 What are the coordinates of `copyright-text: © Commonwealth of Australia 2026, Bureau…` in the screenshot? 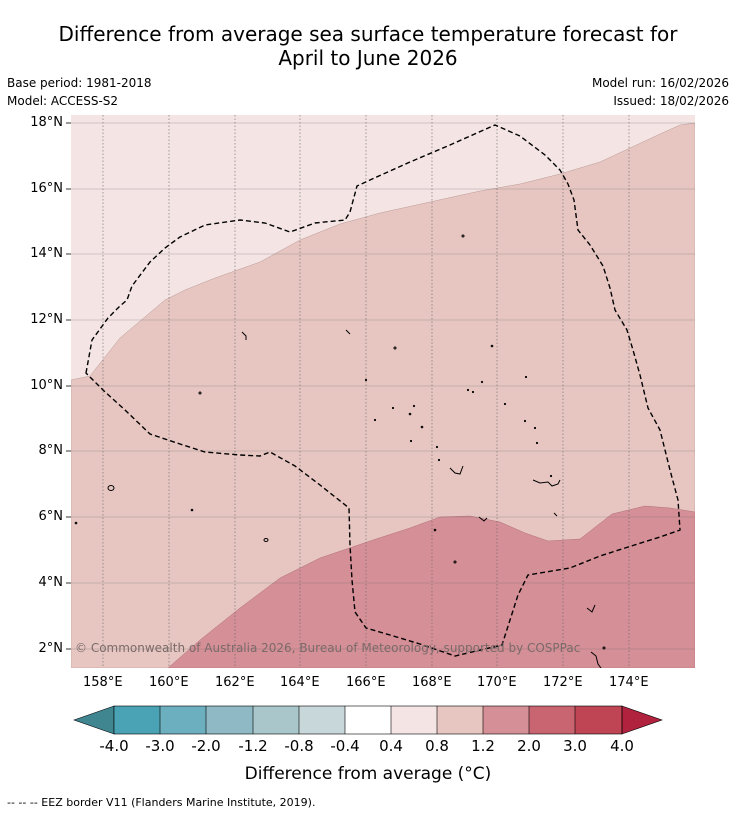 It's located at (328, 648).